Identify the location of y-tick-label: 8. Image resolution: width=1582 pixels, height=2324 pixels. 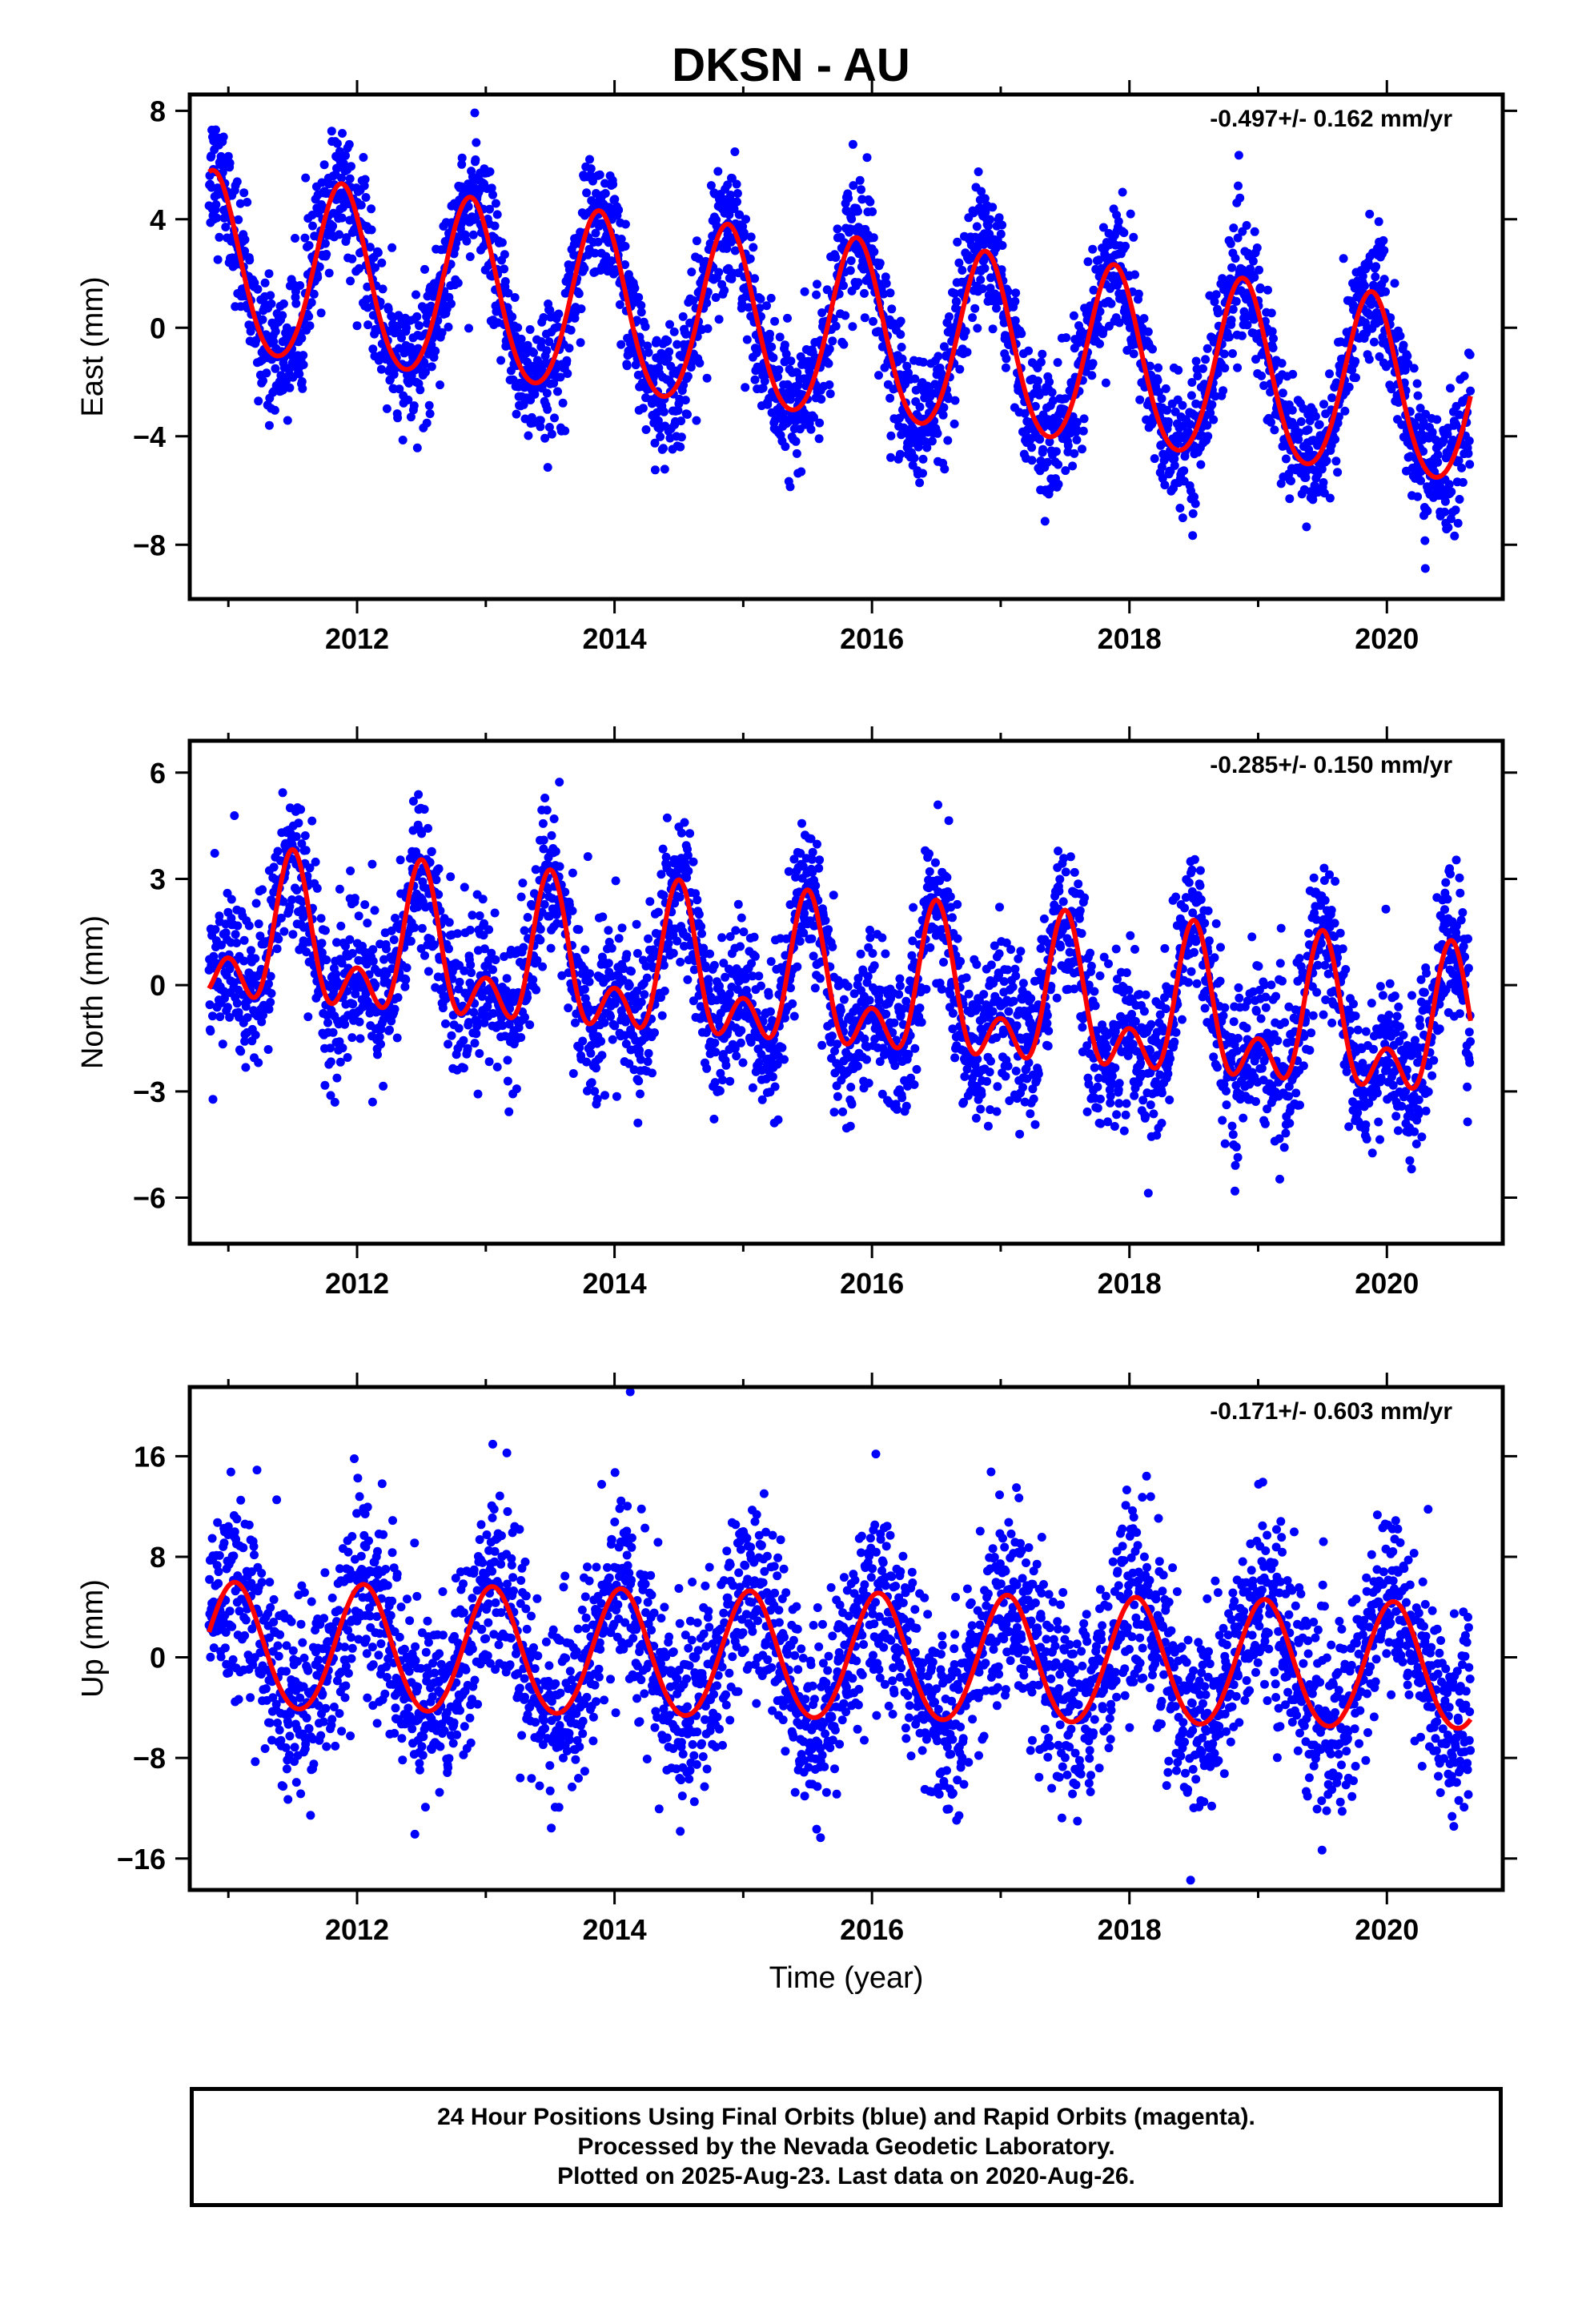
(158, 111).